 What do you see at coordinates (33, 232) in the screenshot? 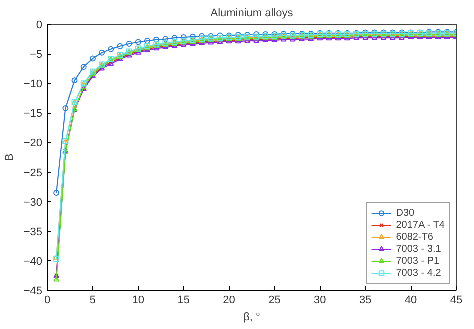
I see `y-tick-label: −35` at bounding box center [33, 232].